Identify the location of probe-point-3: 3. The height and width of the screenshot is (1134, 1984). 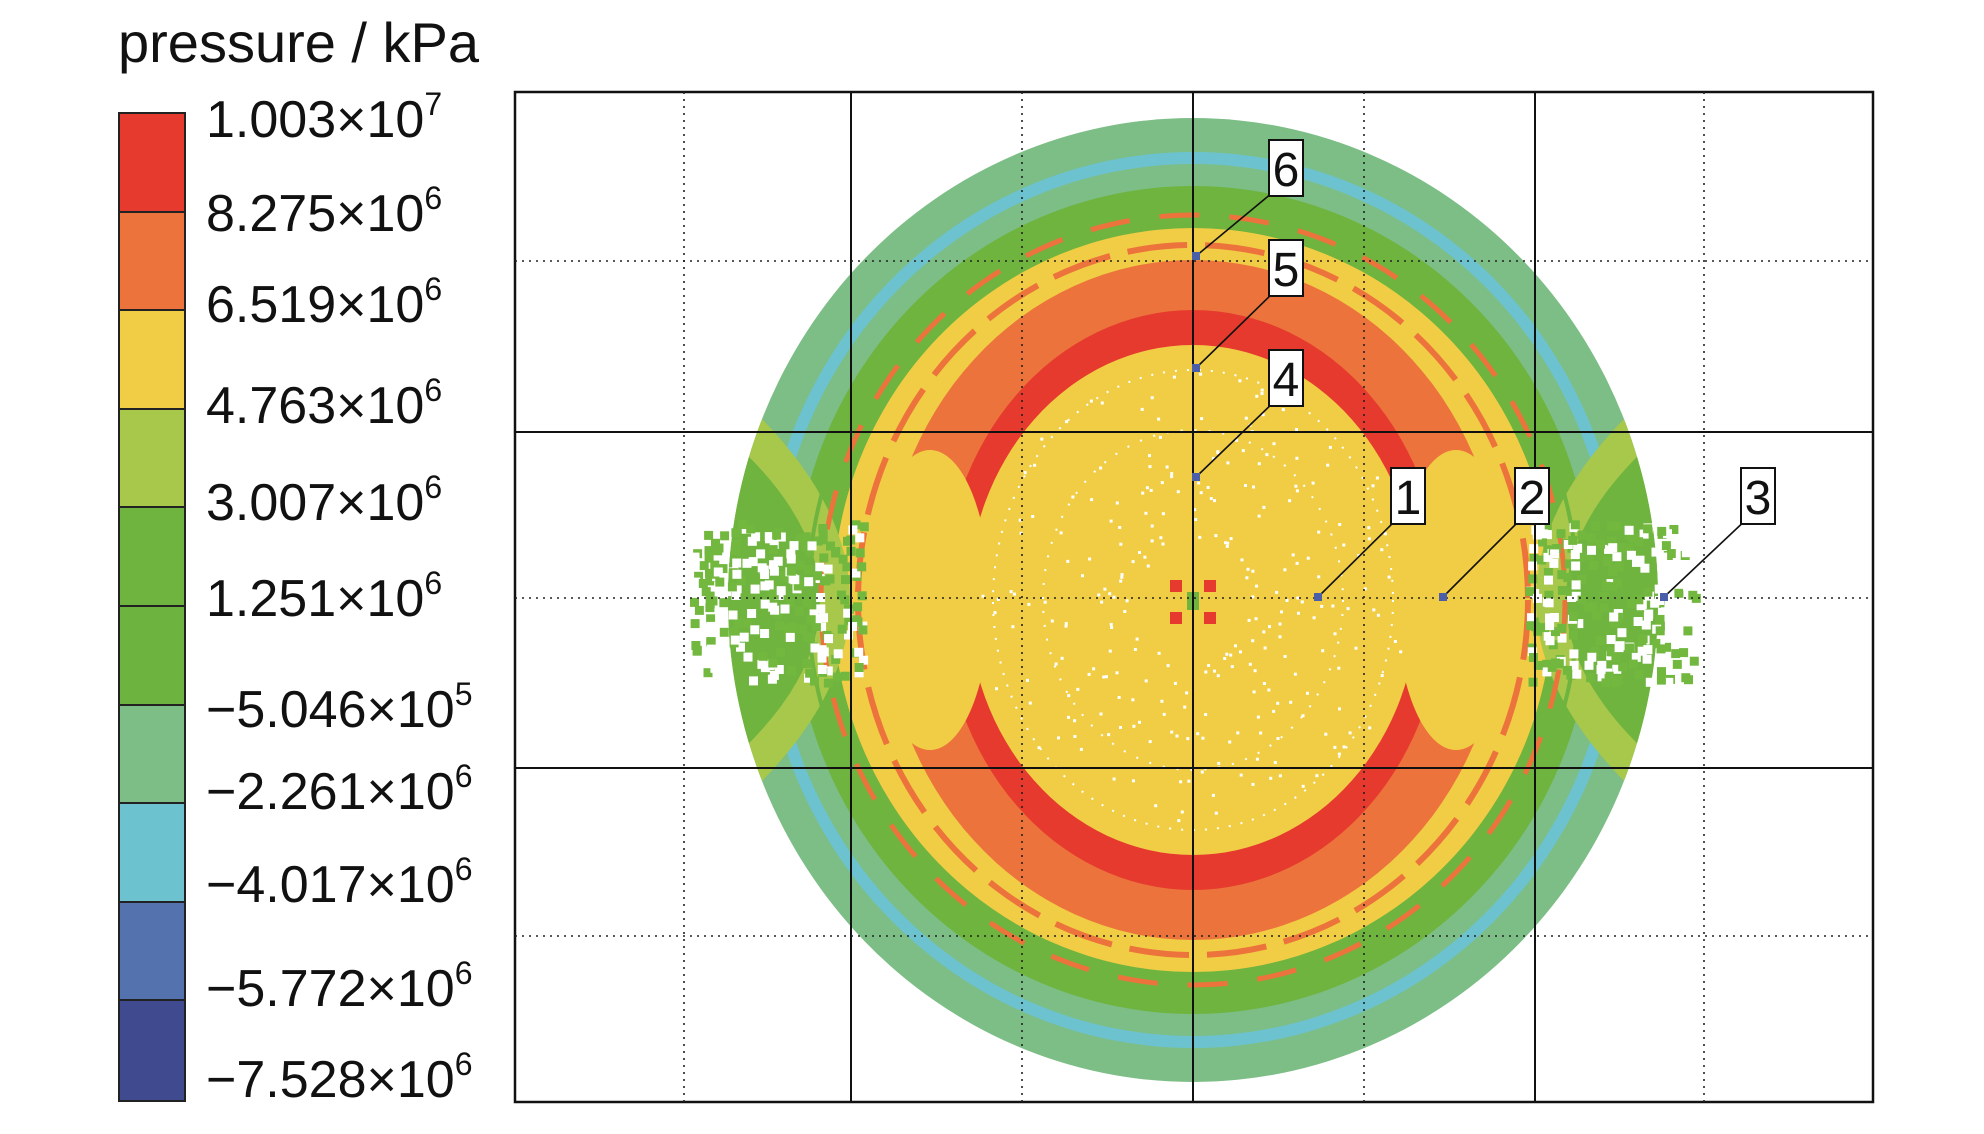
(1718, 534).